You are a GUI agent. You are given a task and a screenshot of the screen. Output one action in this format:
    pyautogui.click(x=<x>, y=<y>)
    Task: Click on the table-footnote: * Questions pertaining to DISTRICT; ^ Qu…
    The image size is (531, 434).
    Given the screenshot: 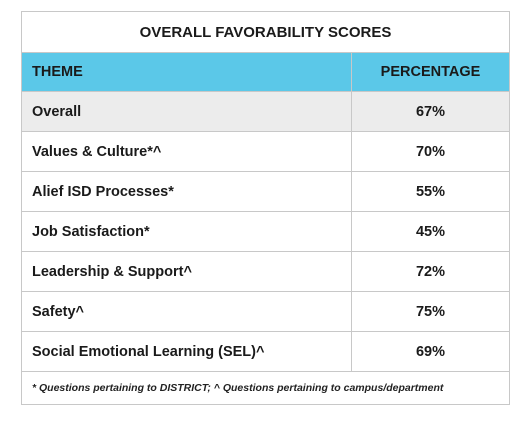 What is the action you would take?
    pyautogui.click(x=265, y=388)
    